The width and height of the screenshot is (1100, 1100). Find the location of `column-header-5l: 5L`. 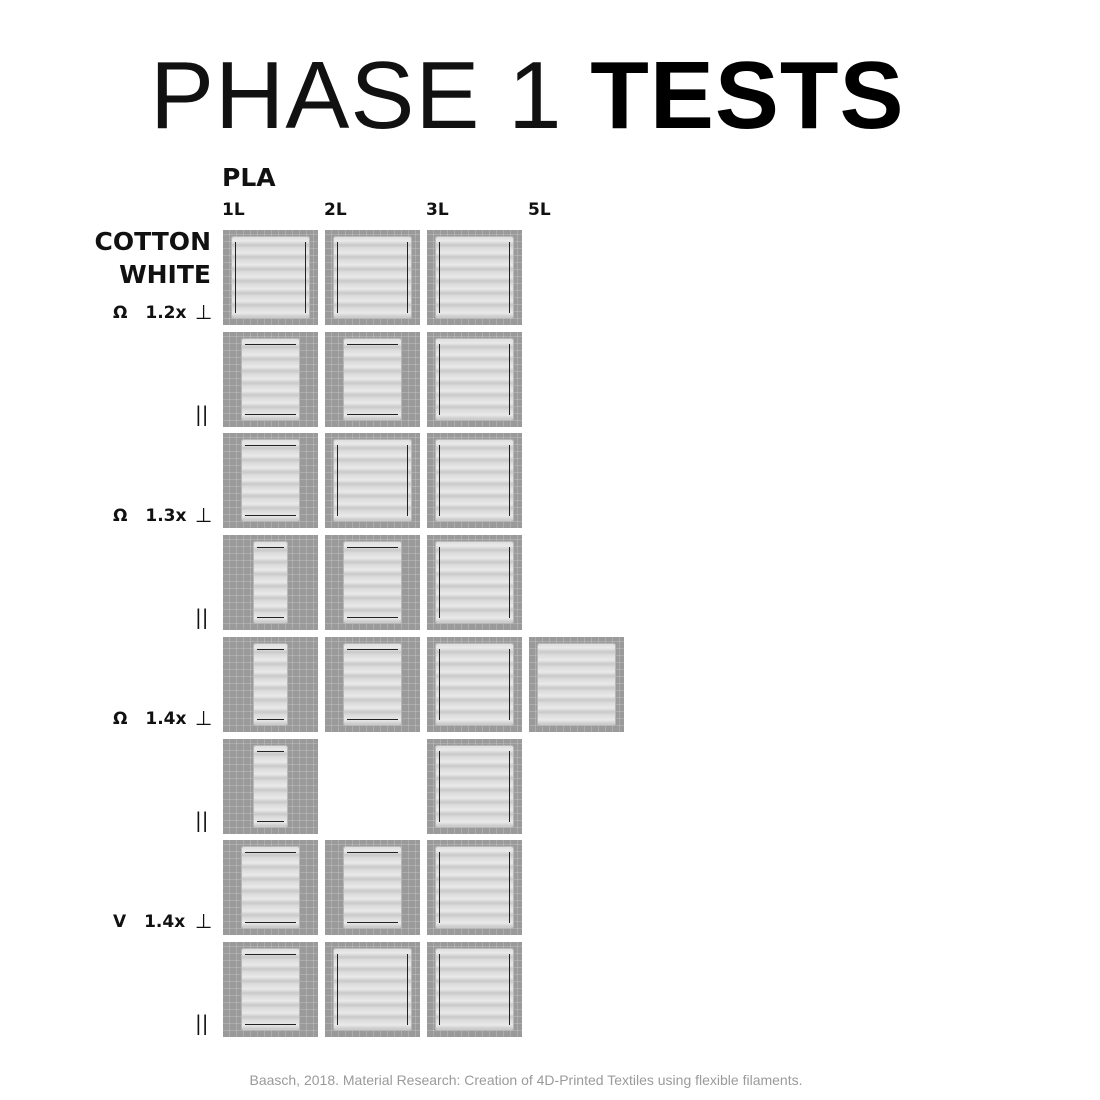

column-header-5l: 5L is located at coordinates (539, 210).